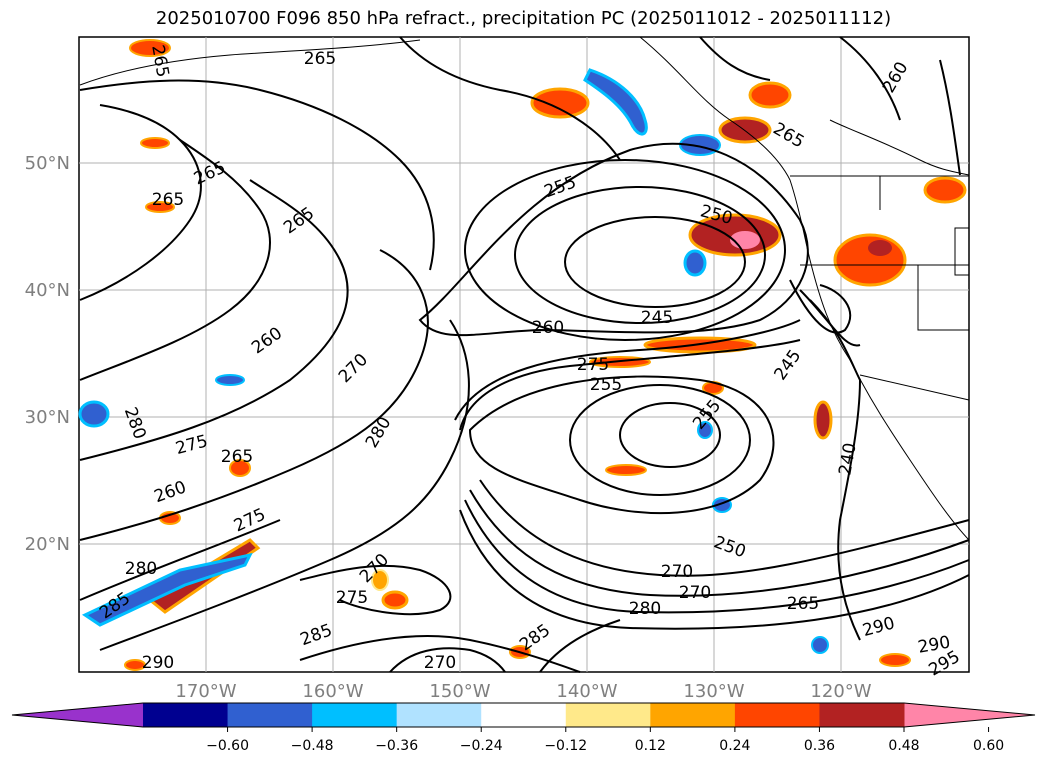 Image resolution: width=1047 pixels, height=765 pixels. I want to click on colorbar-tick-label: 0.48, so click(903, 746).